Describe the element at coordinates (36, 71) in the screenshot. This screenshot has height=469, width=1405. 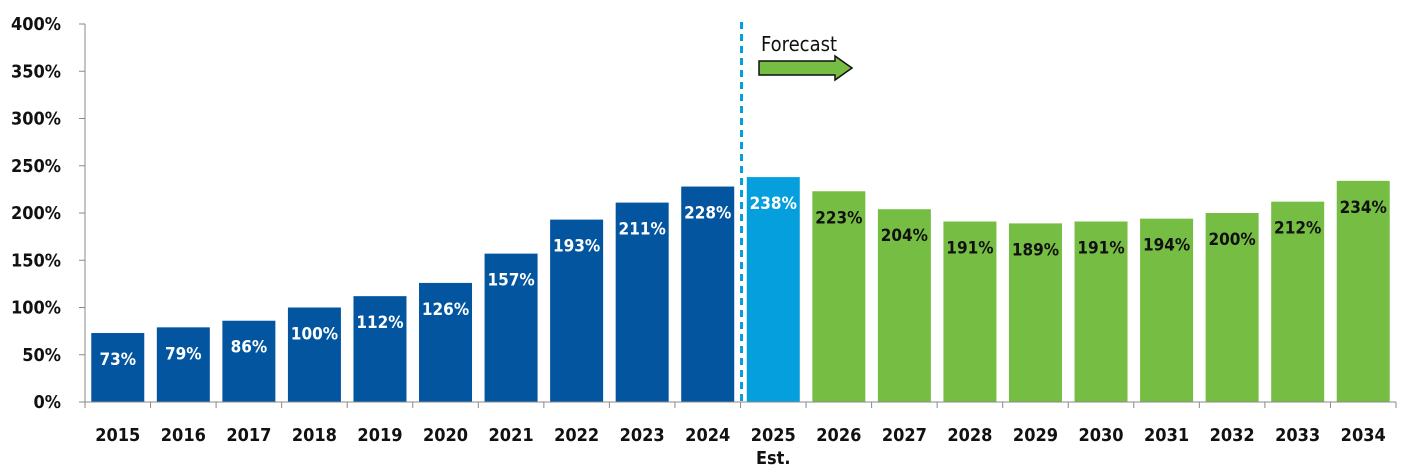
I see `y-tick-label: 350%` at that location.